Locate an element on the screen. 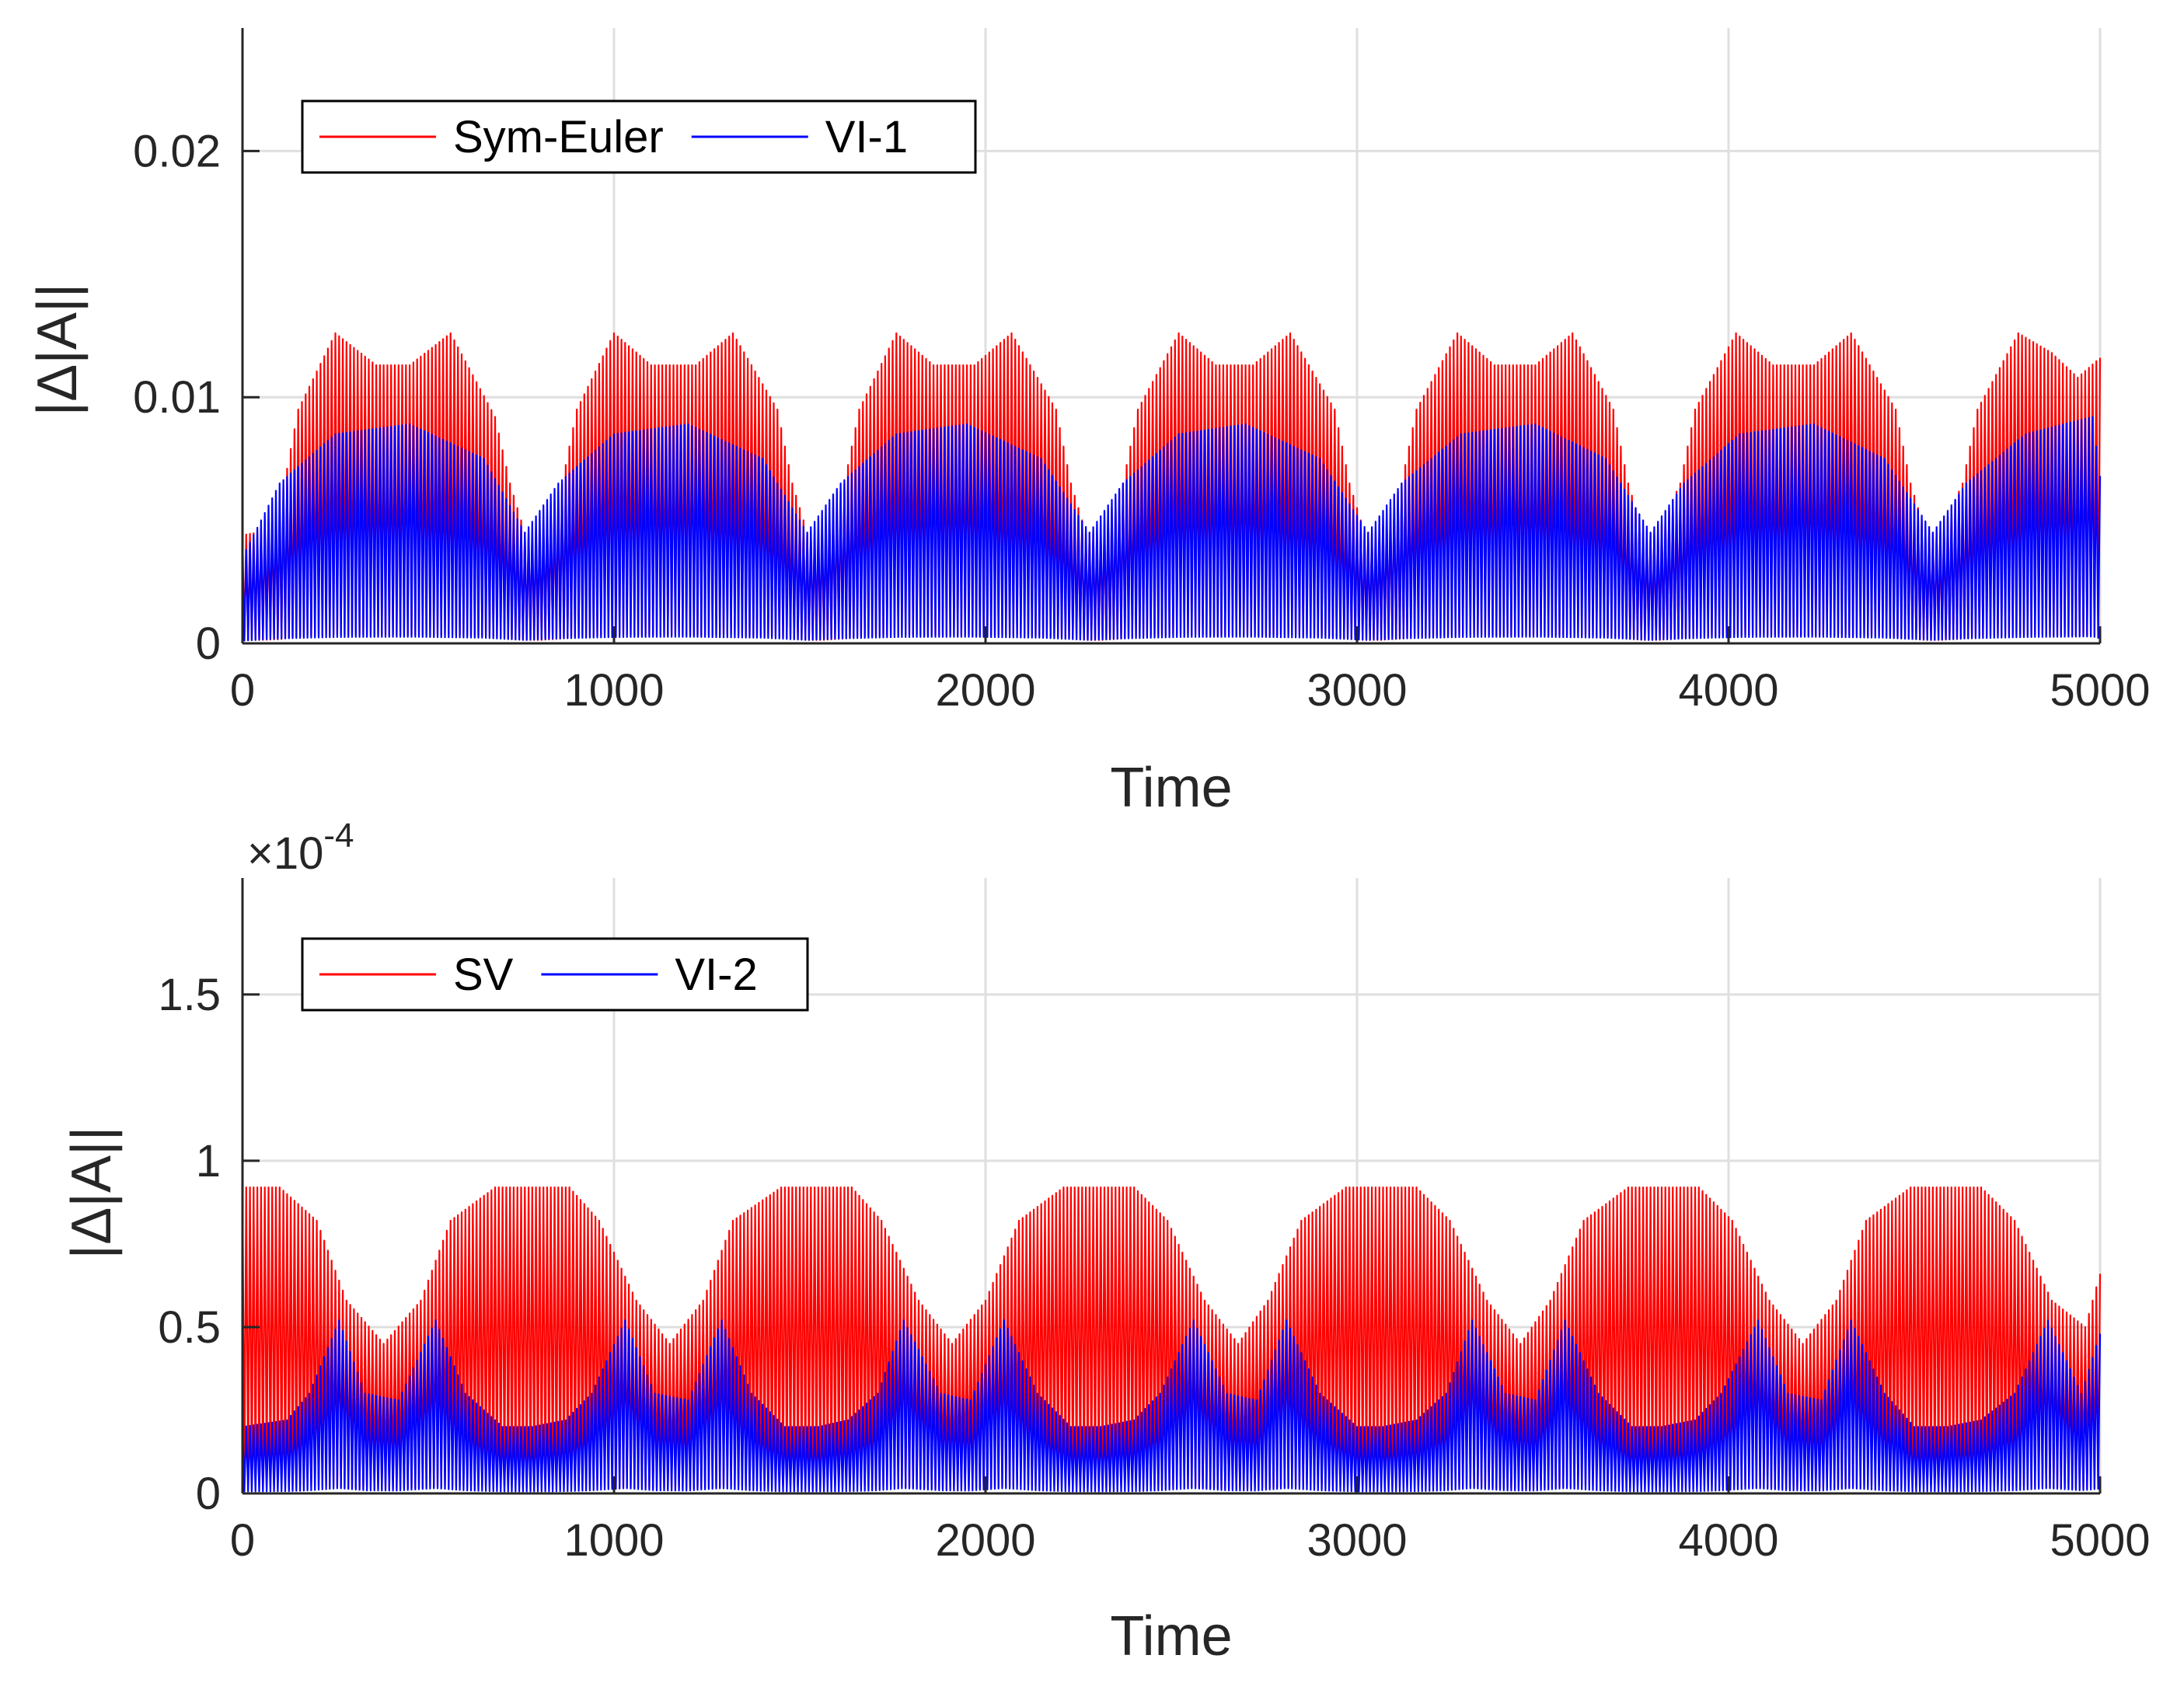 The image size is (2184, 1683). top-panel-y-axis-label: |Δ|A|| is located at coordinates (58, 350).